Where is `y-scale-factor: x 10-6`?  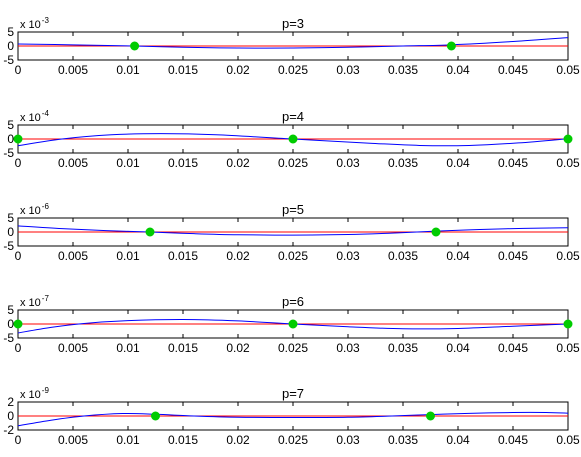 y-scale-factor: x 10-6 is located at coordinates (34, 209).